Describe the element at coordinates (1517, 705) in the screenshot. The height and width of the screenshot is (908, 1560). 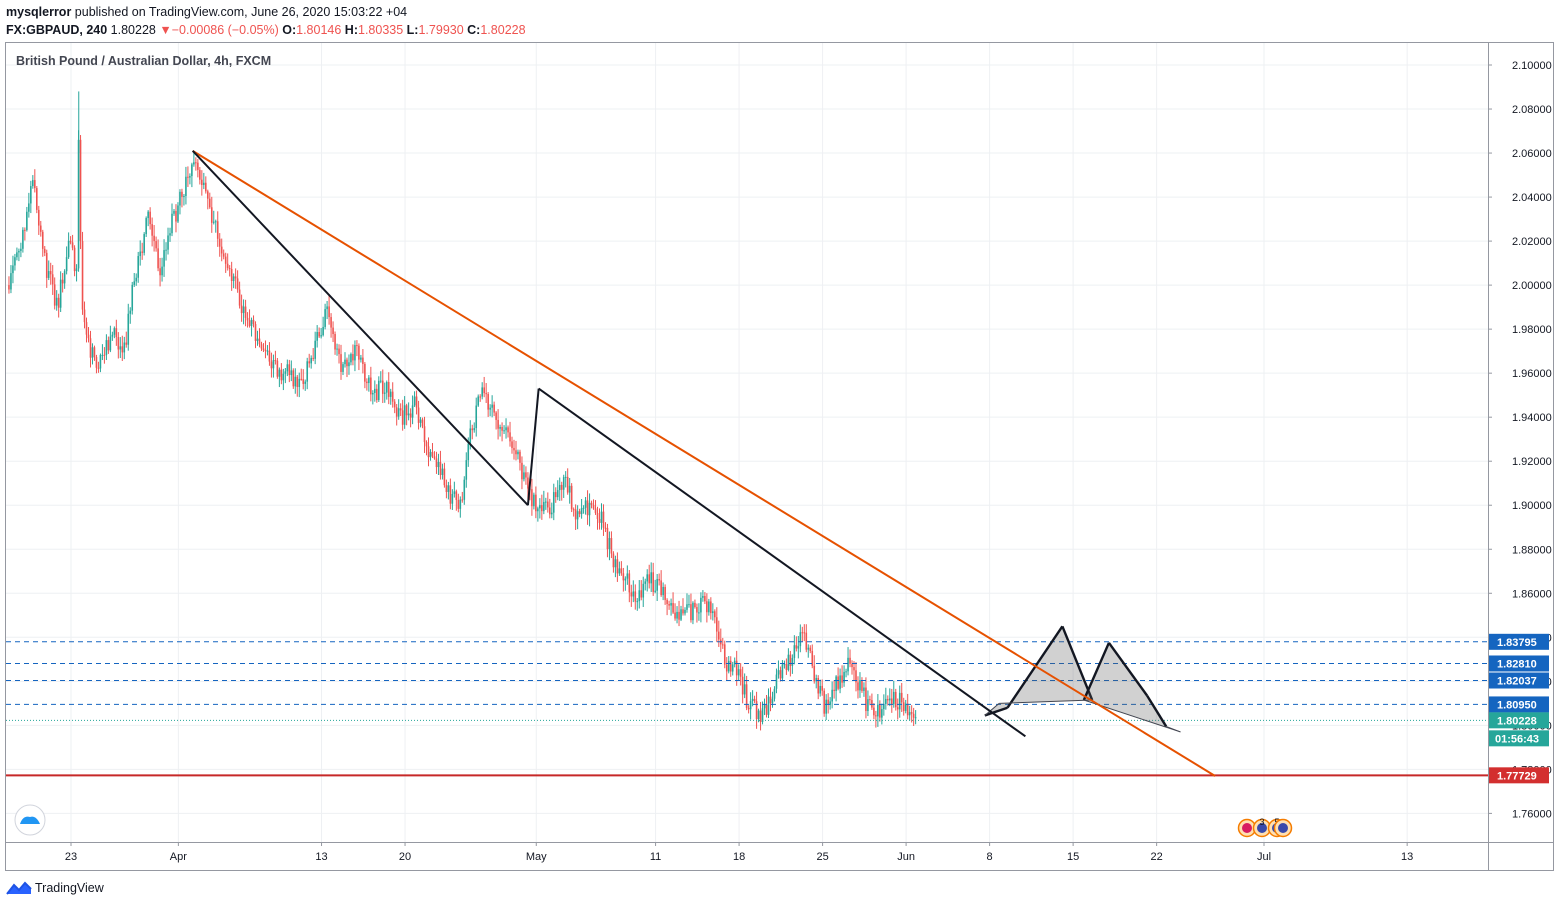
I see `level-tag-3: 1.80950` at that location.